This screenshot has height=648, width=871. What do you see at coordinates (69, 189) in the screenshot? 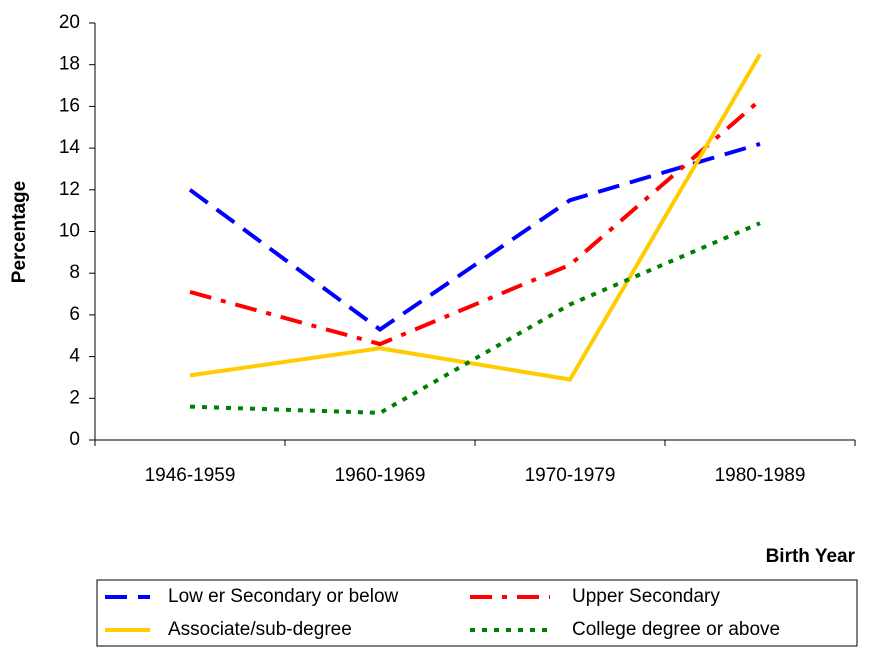
I see `y-tick-label: 12` at bounding box center [69, 189].